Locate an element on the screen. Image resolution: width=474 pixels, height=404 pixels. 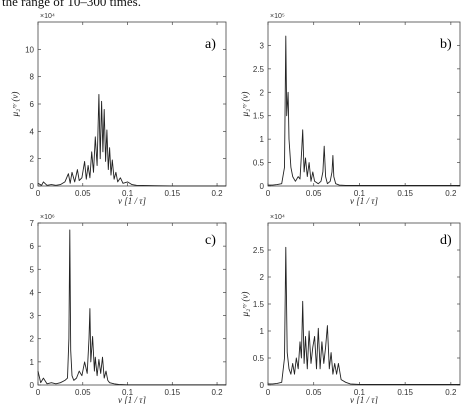
panel-label: c) is located at coordinates (210, 240).